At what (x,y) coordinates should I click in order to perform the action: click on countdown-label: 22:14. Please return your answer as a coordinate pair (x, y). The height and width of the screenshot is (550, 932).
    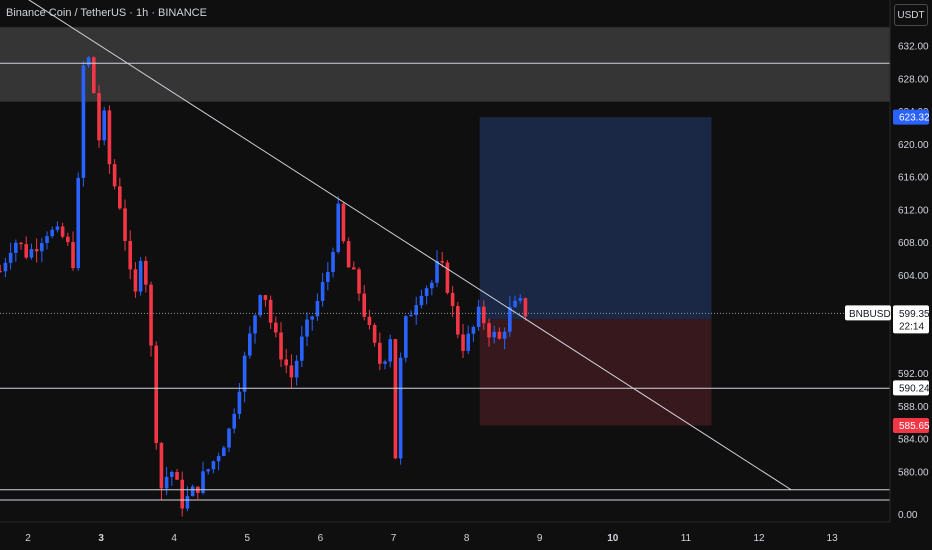
    Looking at the image, I should click on (911, 326).